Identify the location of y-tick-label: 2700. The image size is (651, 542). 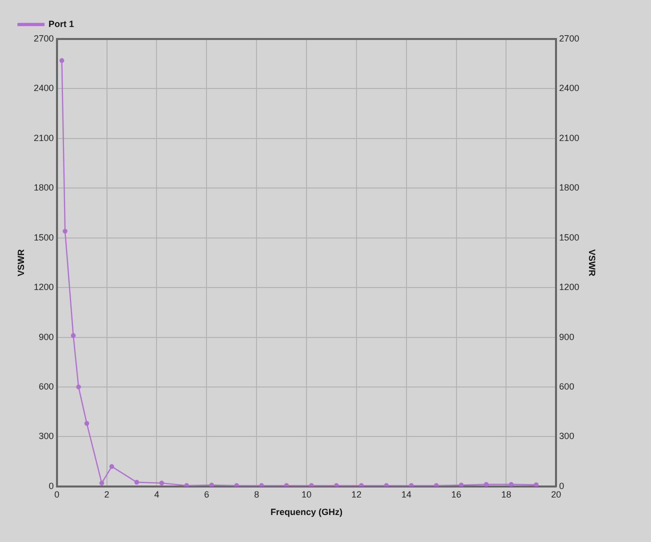
(44, 38).